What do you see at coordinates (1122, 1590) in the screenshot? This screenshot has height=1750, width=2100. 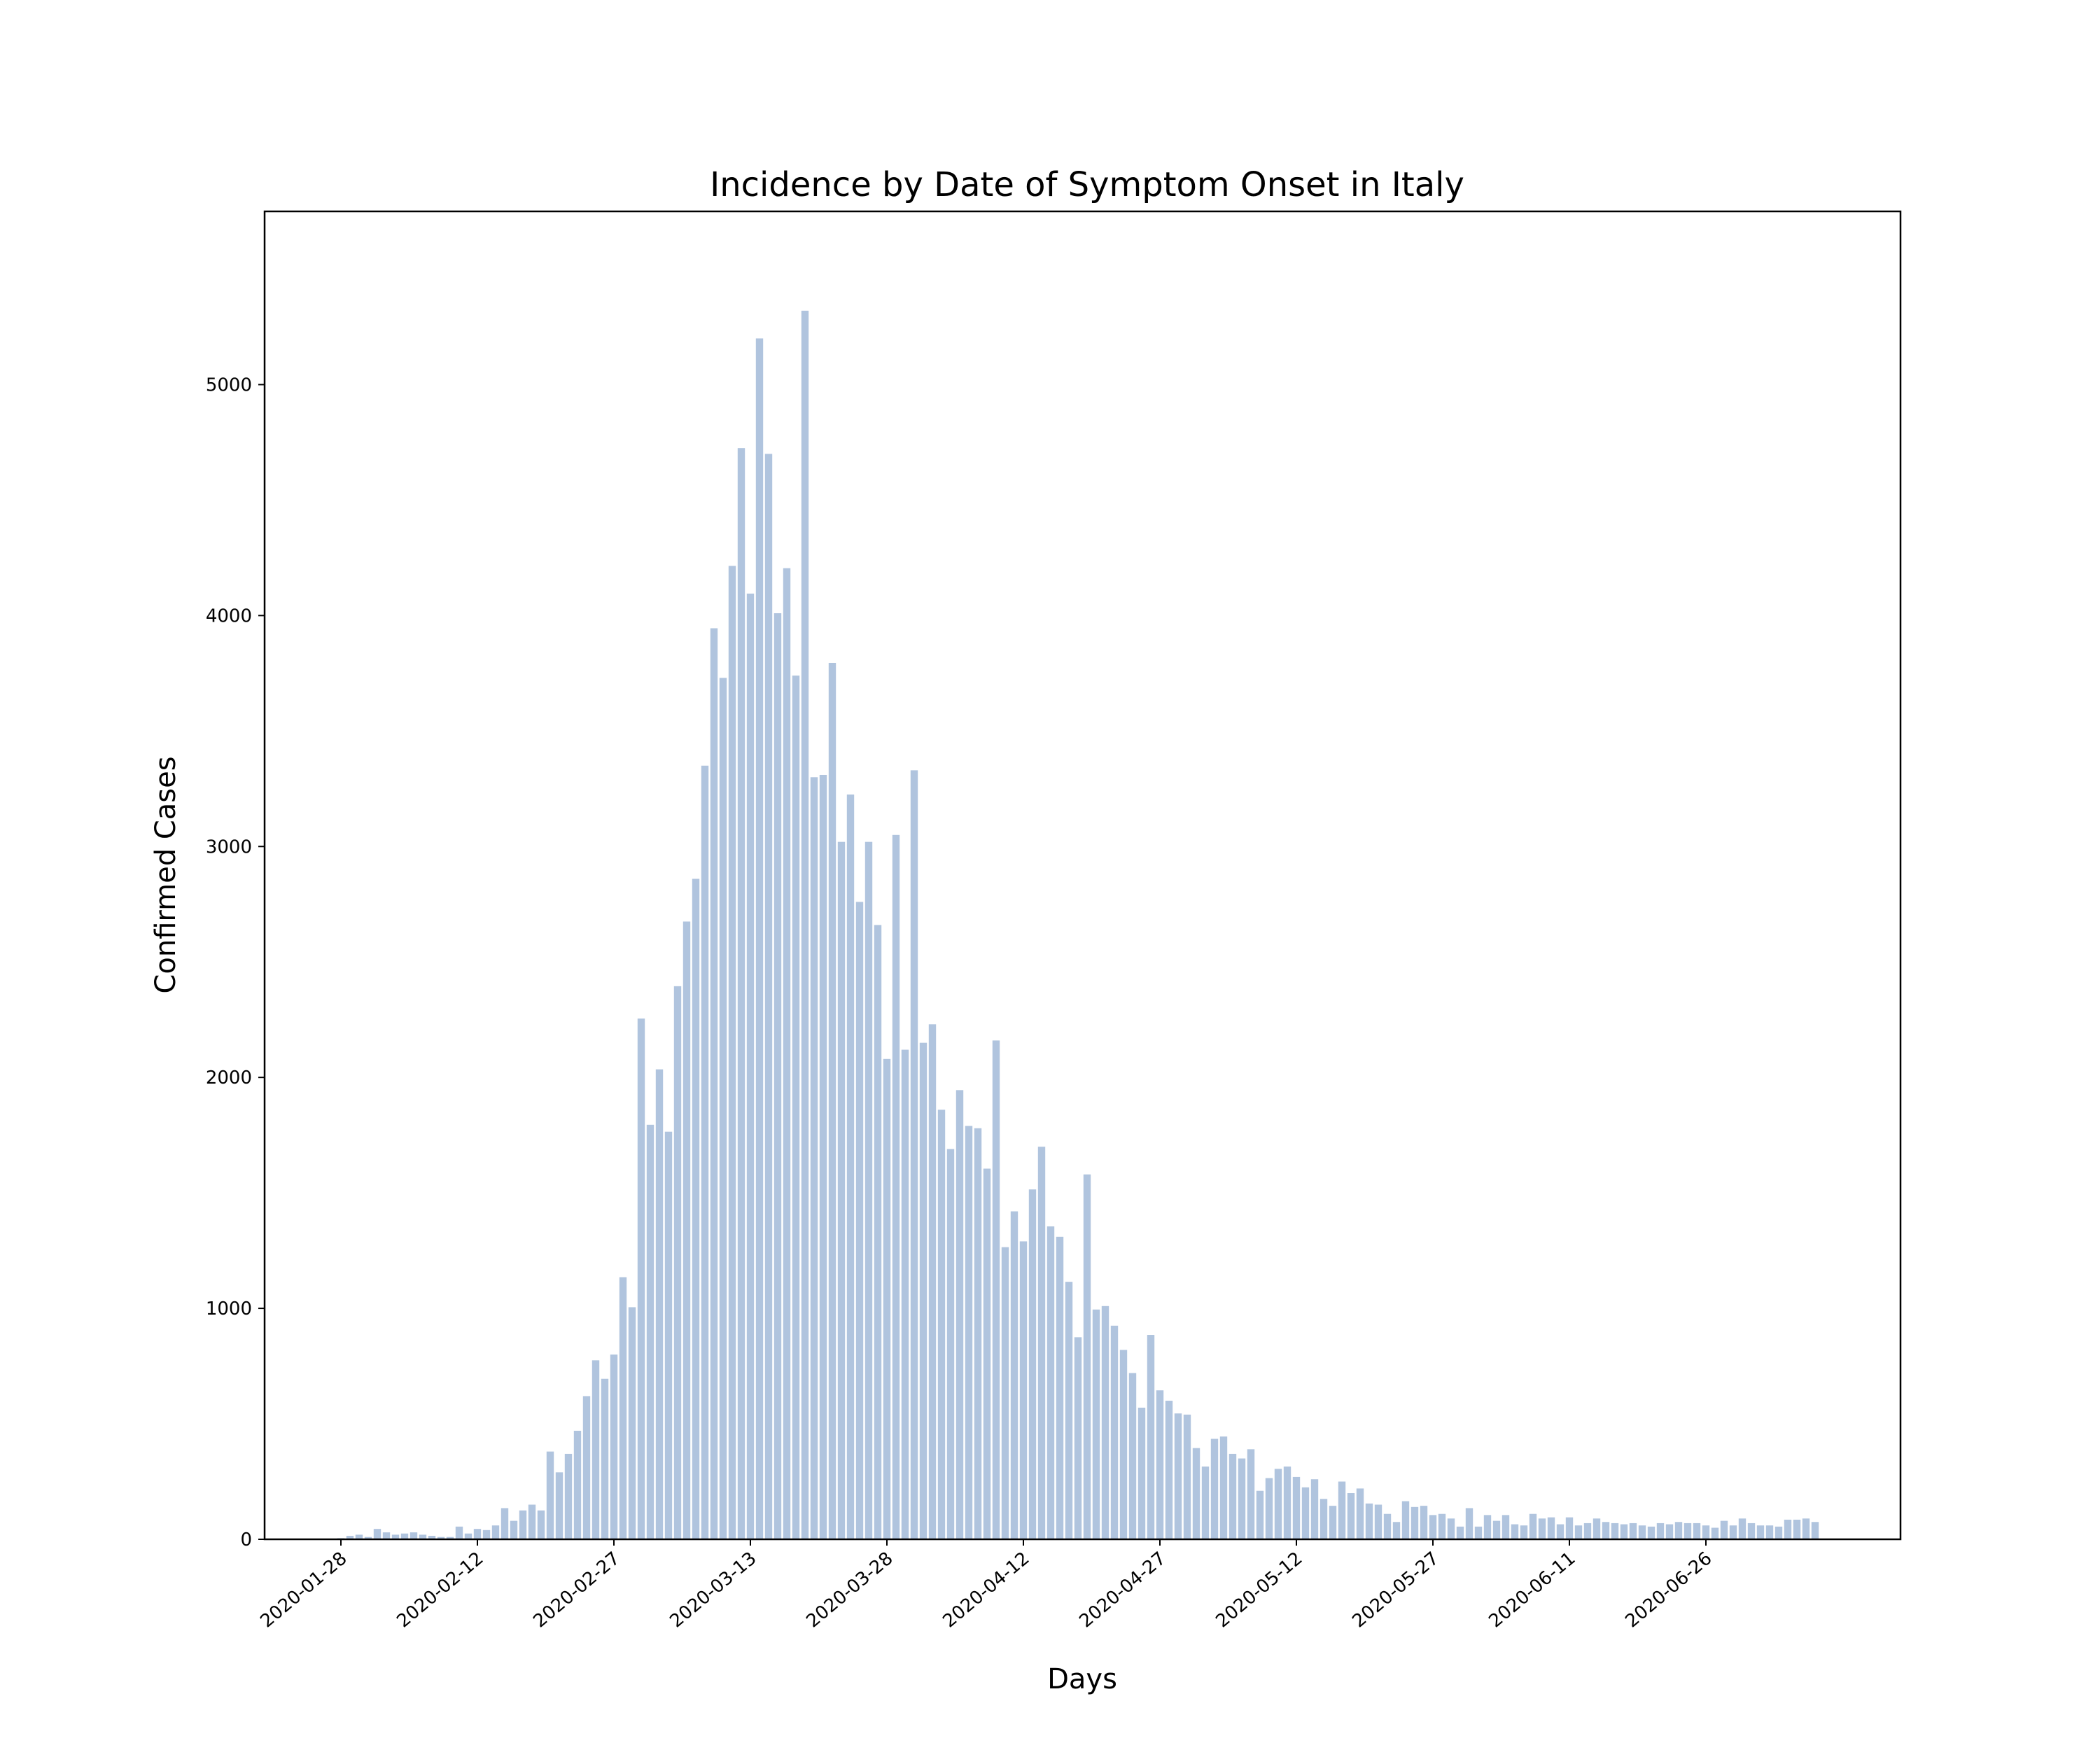 I see `x-tick-label: 2020-04-27` at bounding box center [1122, 1590].